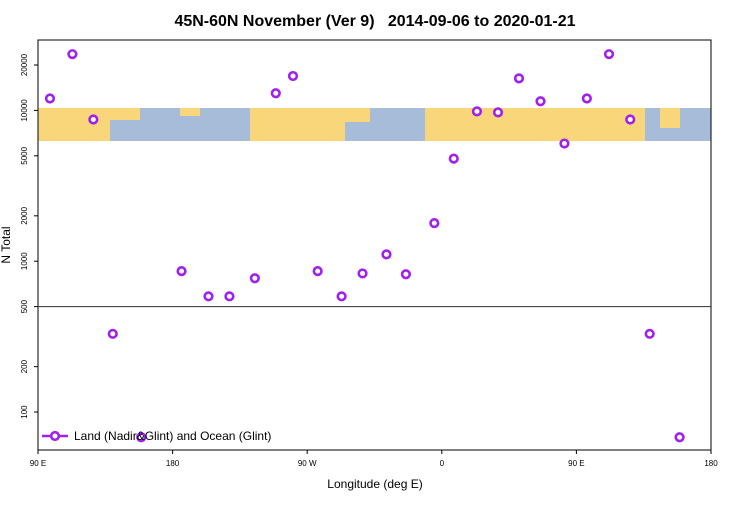 This screenshot has height=505, width=750. What do you see at coordinates (6, 244) in the screenshot?
I see `y-axis-label: N Total` at bounding box center [6, 244].